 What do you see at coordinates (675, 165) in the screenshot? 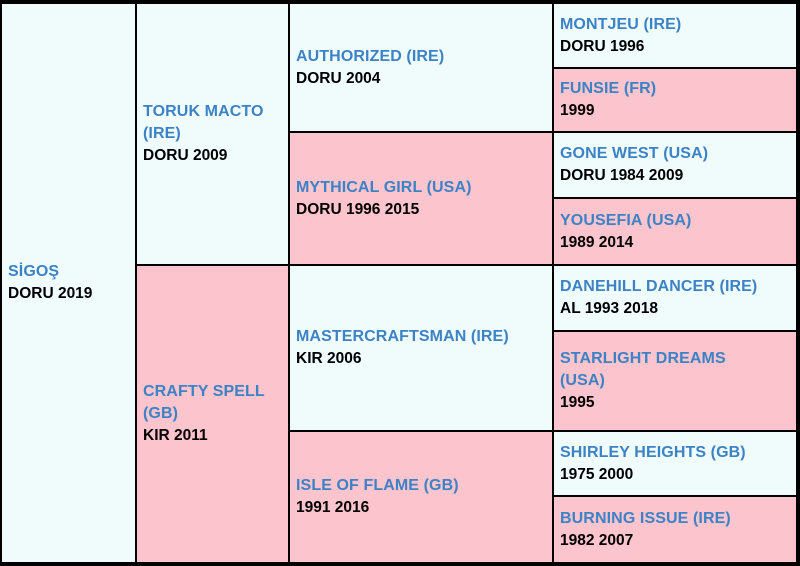
I see `gen3-cell-3: GONE WEST (USA) DORU 1984 2009` at bounding box center [675, 165].